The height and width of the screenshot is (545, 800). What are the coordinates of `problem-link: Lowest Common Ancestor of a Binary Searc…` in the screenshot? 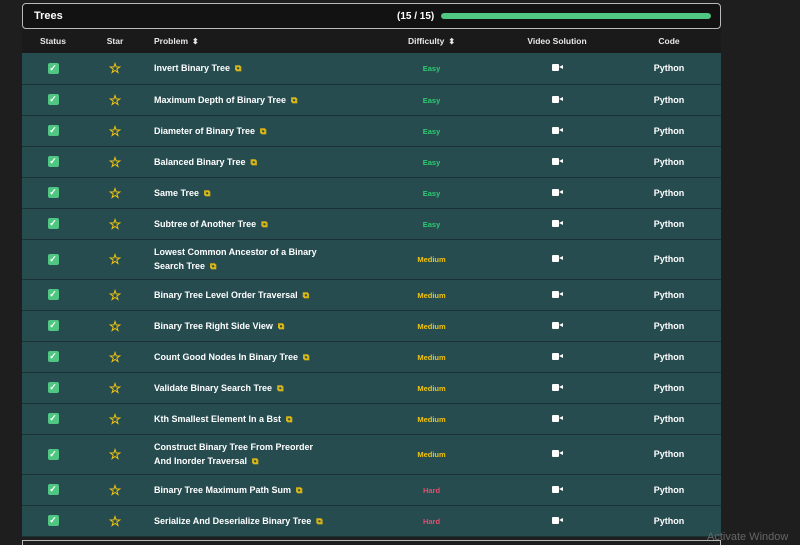 It's located at (235, 259).